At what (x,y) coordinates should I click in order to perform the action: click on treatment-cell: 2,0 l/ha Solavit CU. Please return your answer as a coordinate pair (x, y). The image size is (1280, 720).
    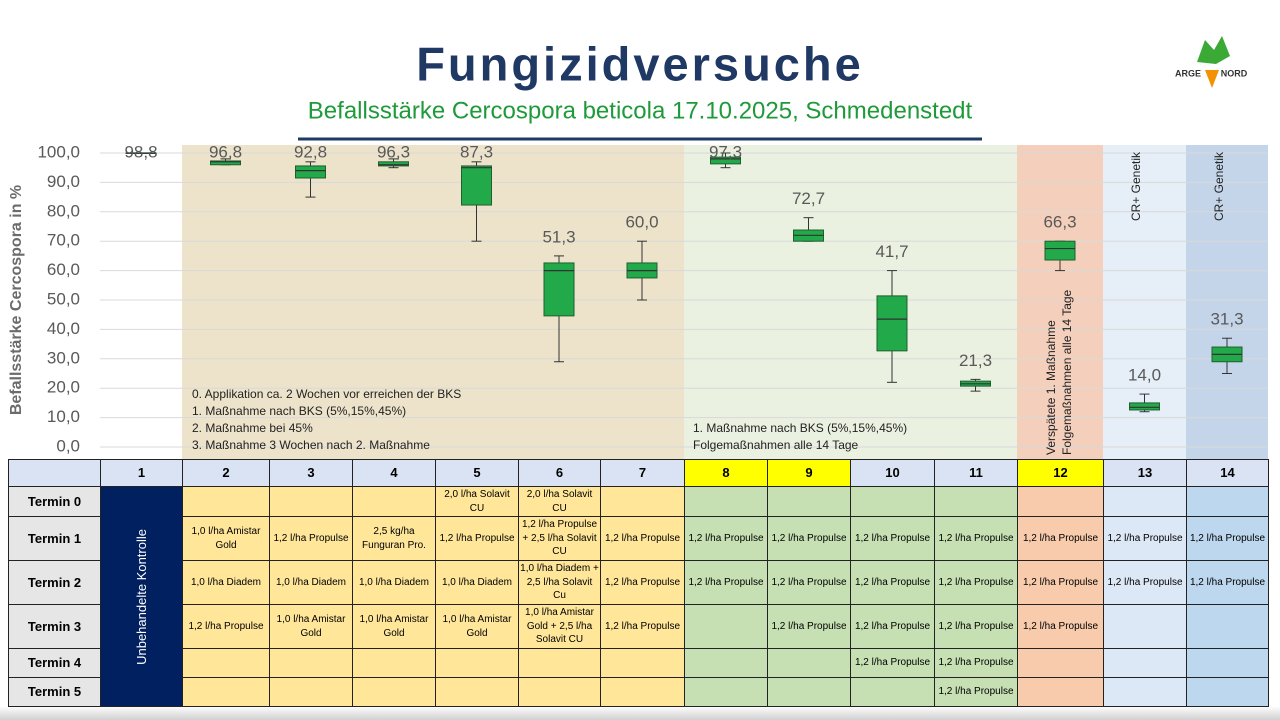
    Looking at the image, I should click on (477, 501).